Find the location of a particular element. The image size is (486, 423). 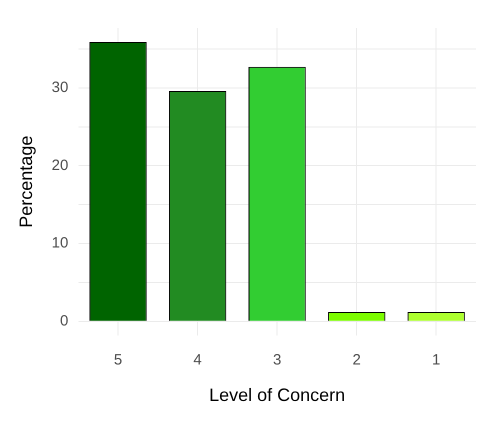

y-axis-title: Percentage is located at coordinates (26, 182).